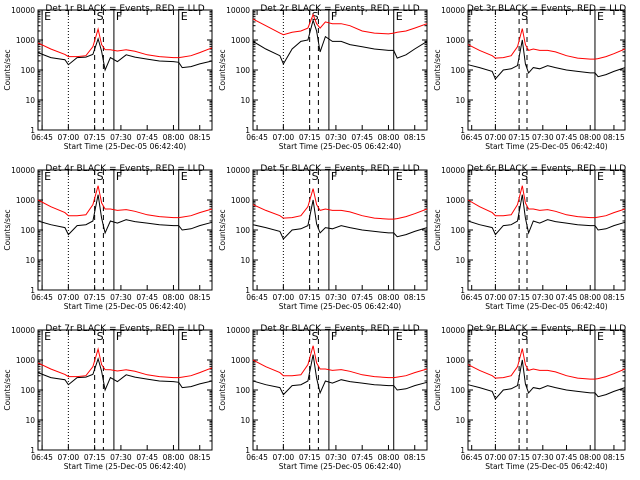 This screenshot has width=640, height=480. What do you see at coordinates (124, 329) in the screenshot?
I see `panel-title: Det 7r BLACK = Events, RED = LLD` at bounding box center [124, 329].